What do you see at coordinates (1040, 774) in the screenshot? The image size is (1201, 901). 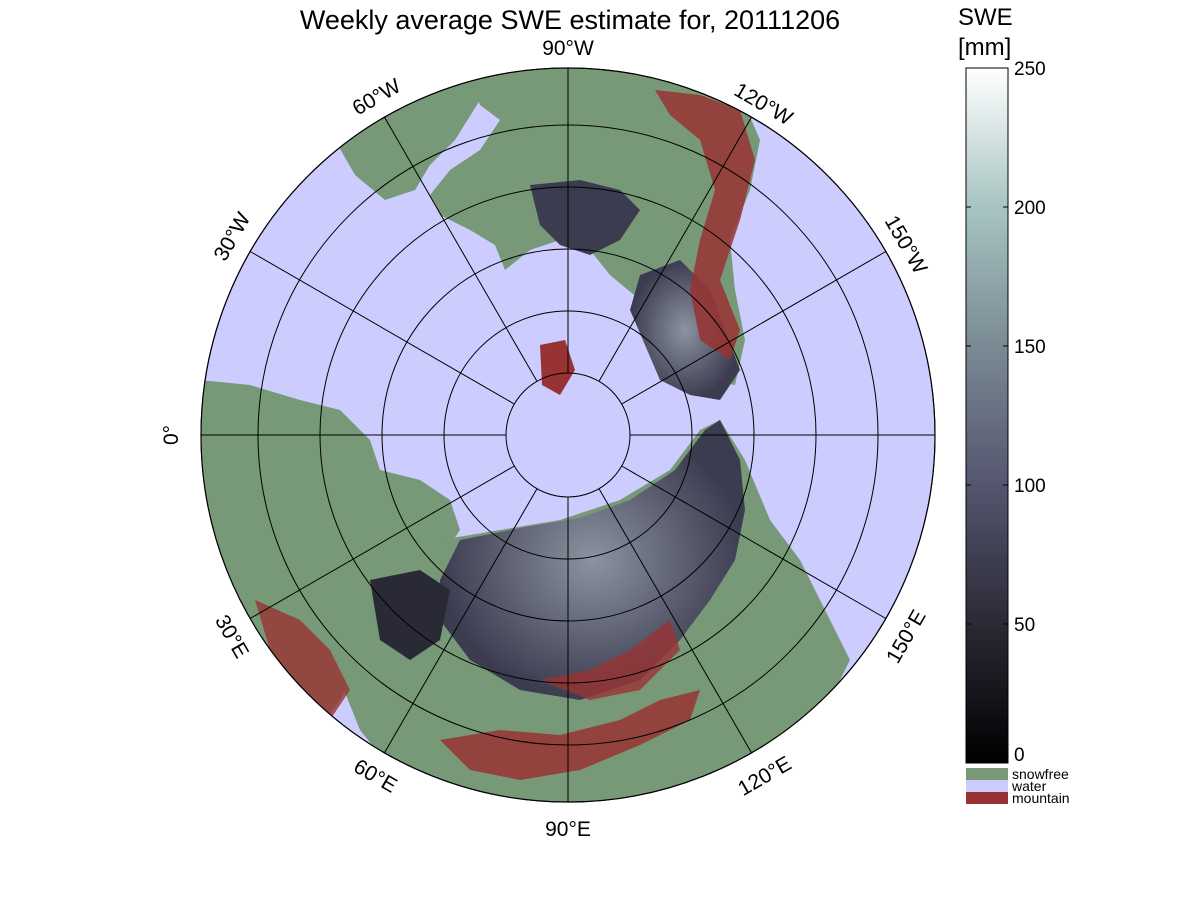 I see `legend-label-snowfree: snowfree` at bounding box center [1040, 774].